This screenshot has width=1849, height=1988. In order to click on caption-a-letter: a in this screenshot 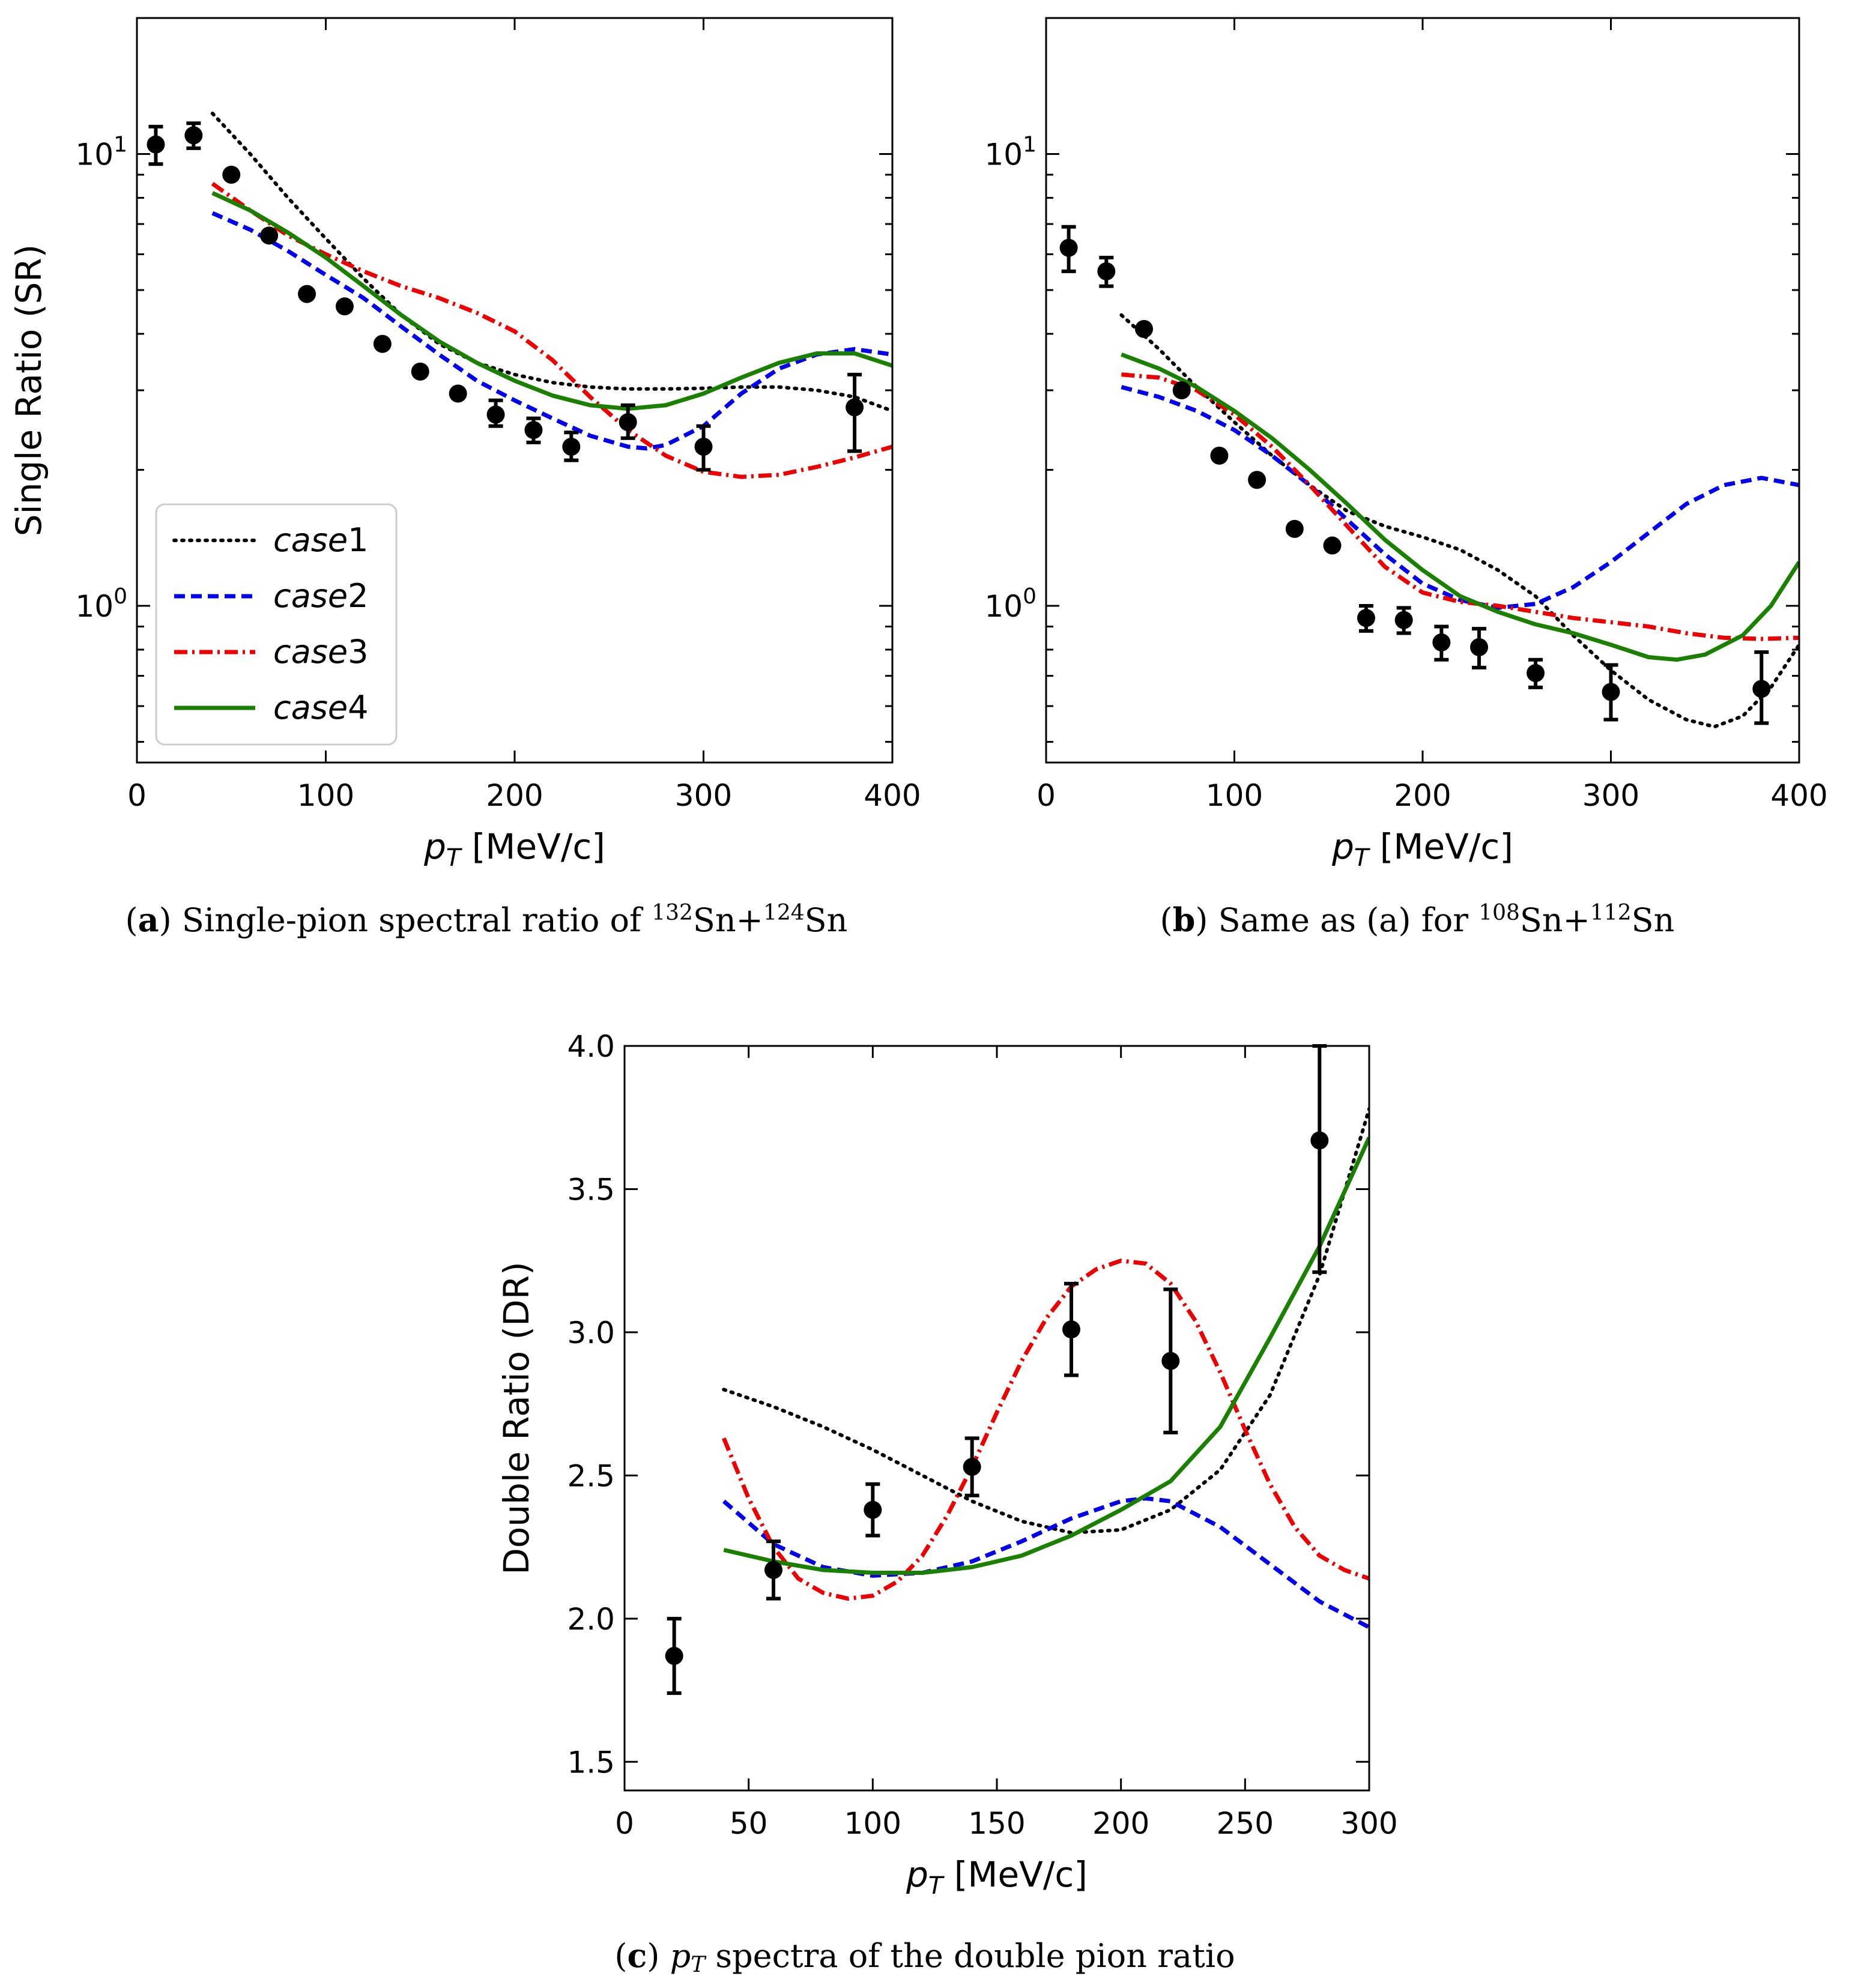, I will do `click(148, 920)`.